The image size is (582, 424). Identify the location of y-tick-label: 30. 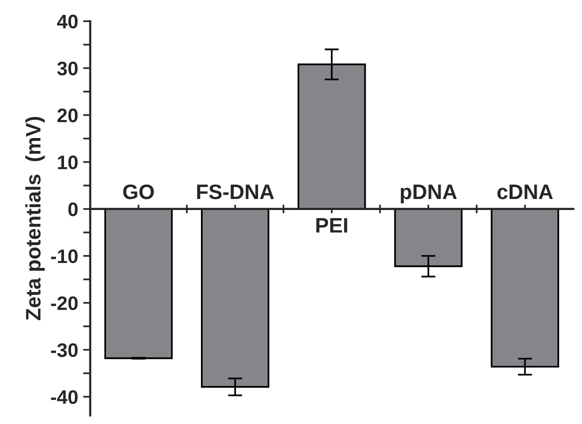
(67, 69).